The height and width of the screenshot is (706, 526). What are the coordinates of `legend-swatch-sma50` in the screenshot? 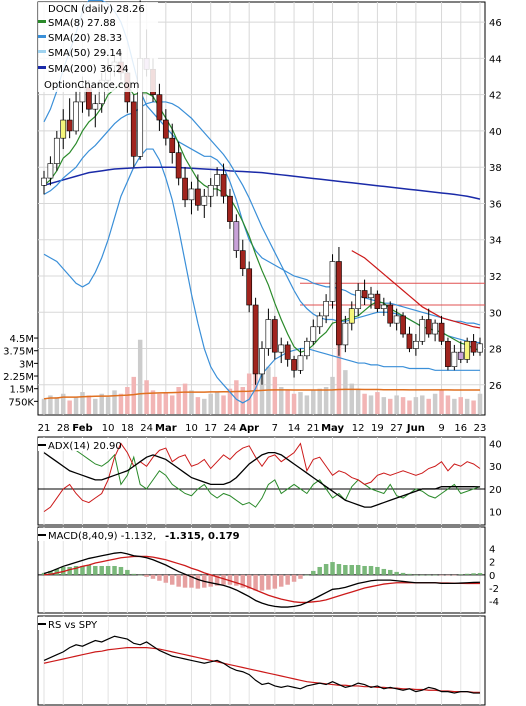 It's located at (42, 51).